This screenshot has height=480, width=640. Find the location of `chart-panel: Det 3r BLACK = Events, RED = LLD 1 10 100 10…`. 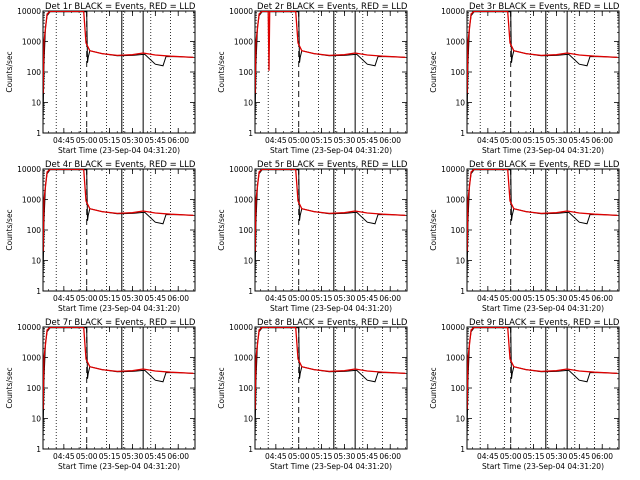

chart-panel: Det 3r BLACK = Events, RED = LLD 1 10 100 10… is located at coordinates (524, 78).